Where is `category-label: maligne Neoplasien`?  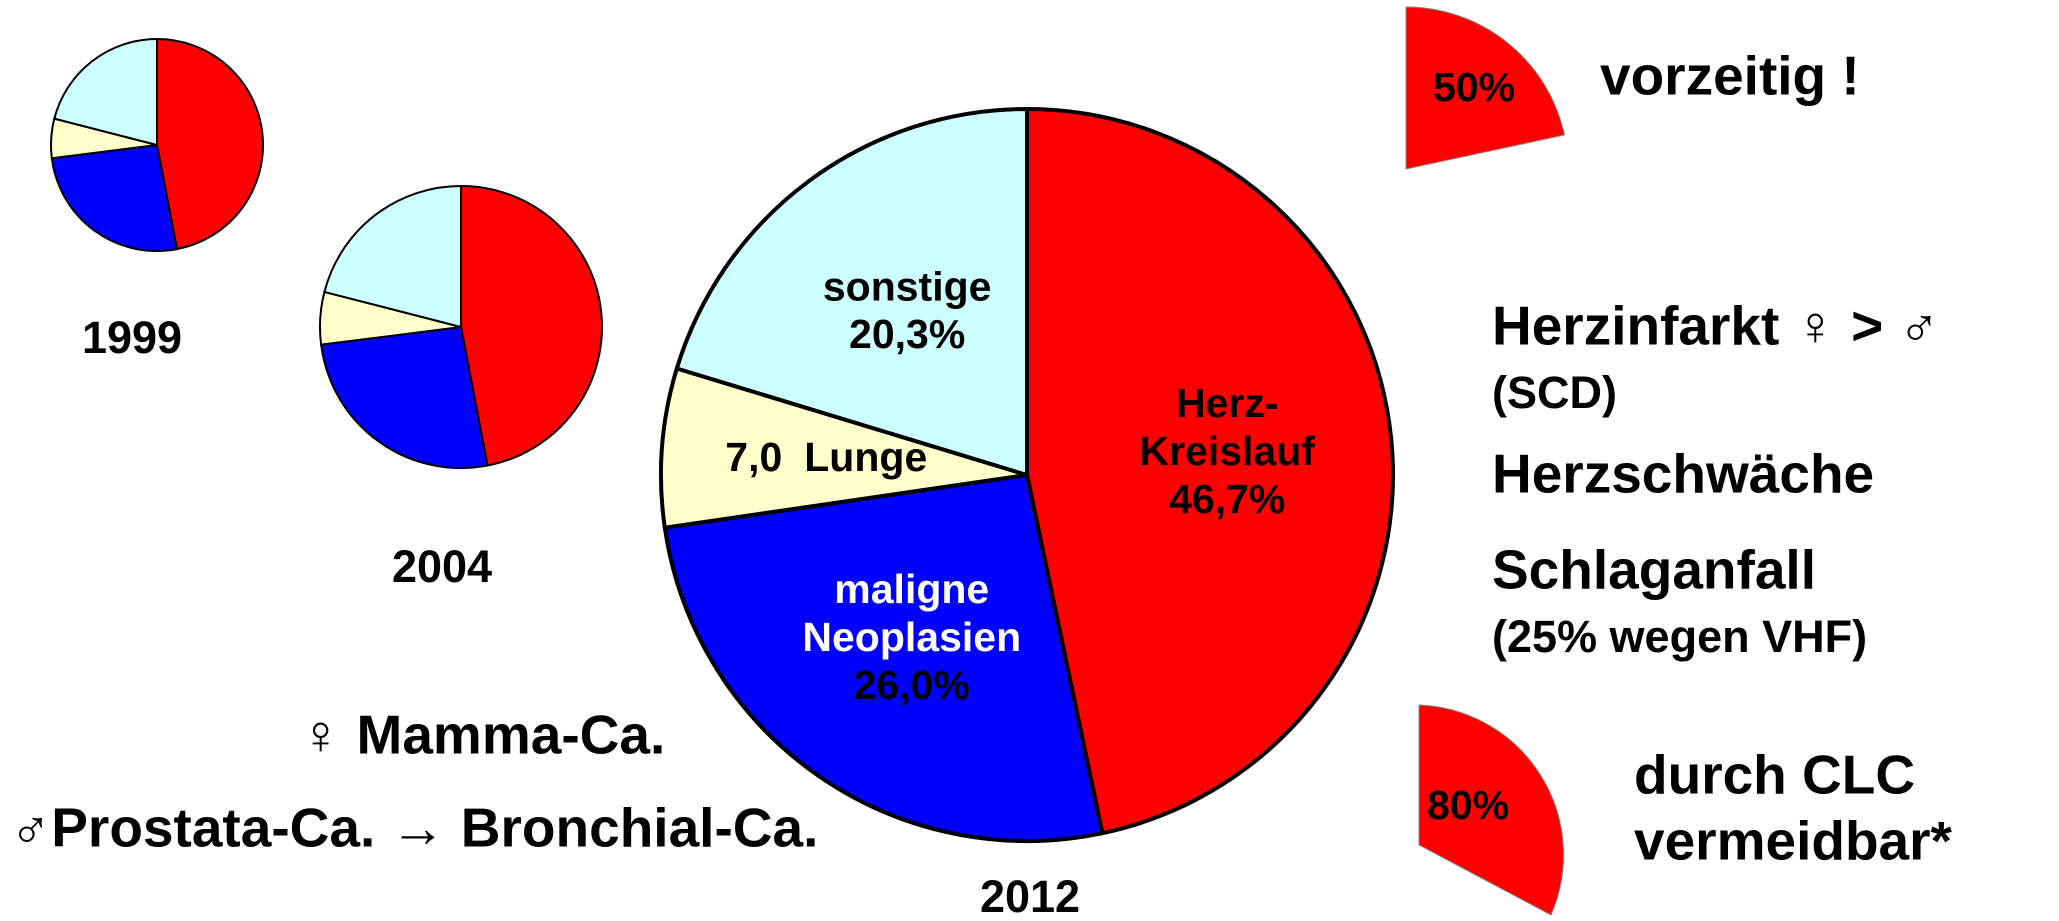
category-label: maligne Neoplasien is located at coordinates (911, 613).